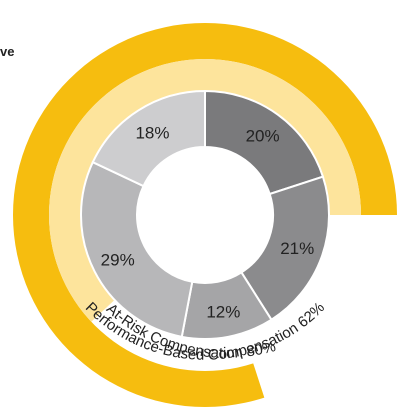 The image size is (415, 420). I want to click on donut-segment-label-3: 12%, so click(223, 311).